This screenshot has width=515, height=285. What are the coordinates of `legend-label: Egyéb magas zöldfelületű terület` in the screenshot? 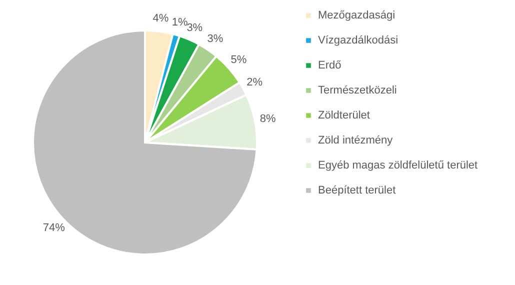 It's located at (398, 166).